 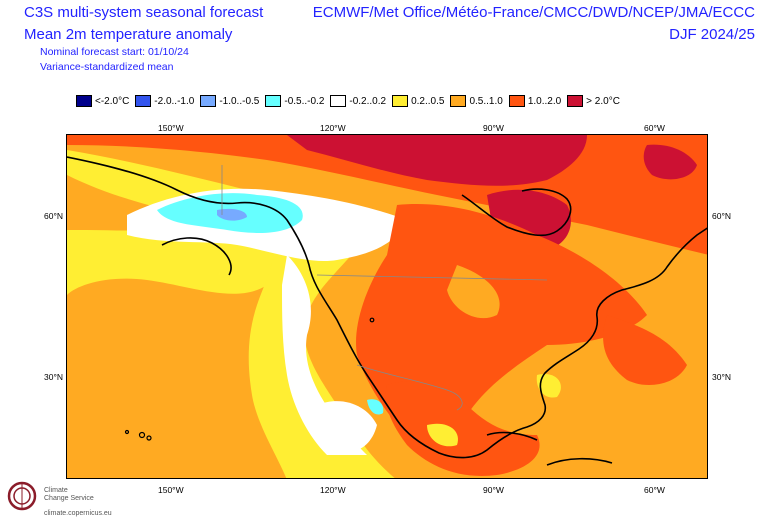 What do you see at coordinates (375, 407) in the screenshot?
I see `cyan-anomaly-region` at bounding box center [375, 407].